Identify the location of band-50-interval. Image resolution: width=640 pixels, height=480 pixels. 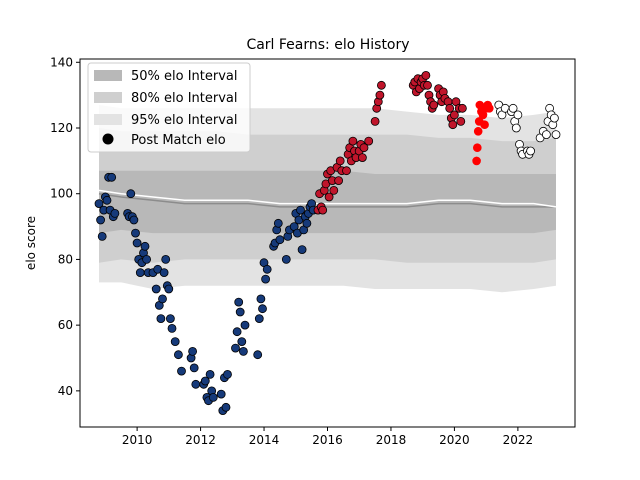
(327, 202).